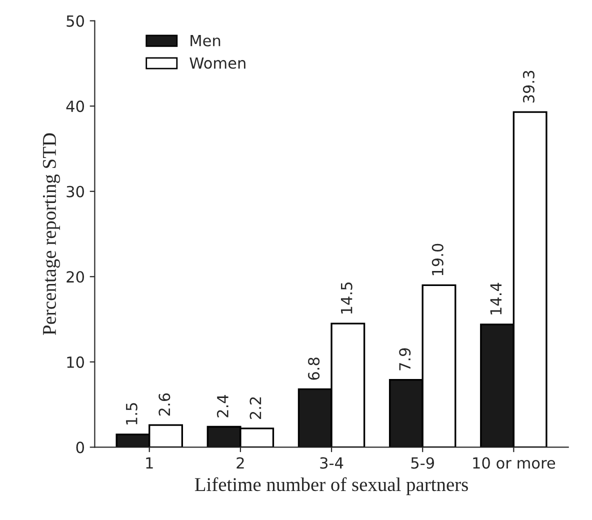 Image resolution: width=592 pixels, height=520 pixels. Describe the element at coordinates (132, 413) in the screenshot. I see `data-label: 1.5` at that location.